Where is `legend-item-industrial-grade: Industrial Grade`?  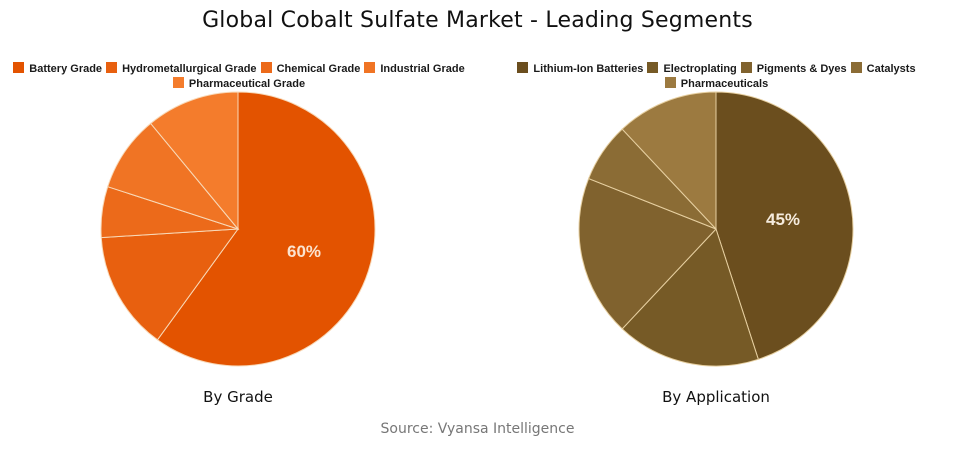
legend-item-industrial-grade: Industrial Grade is located at coordinates (414, 69).